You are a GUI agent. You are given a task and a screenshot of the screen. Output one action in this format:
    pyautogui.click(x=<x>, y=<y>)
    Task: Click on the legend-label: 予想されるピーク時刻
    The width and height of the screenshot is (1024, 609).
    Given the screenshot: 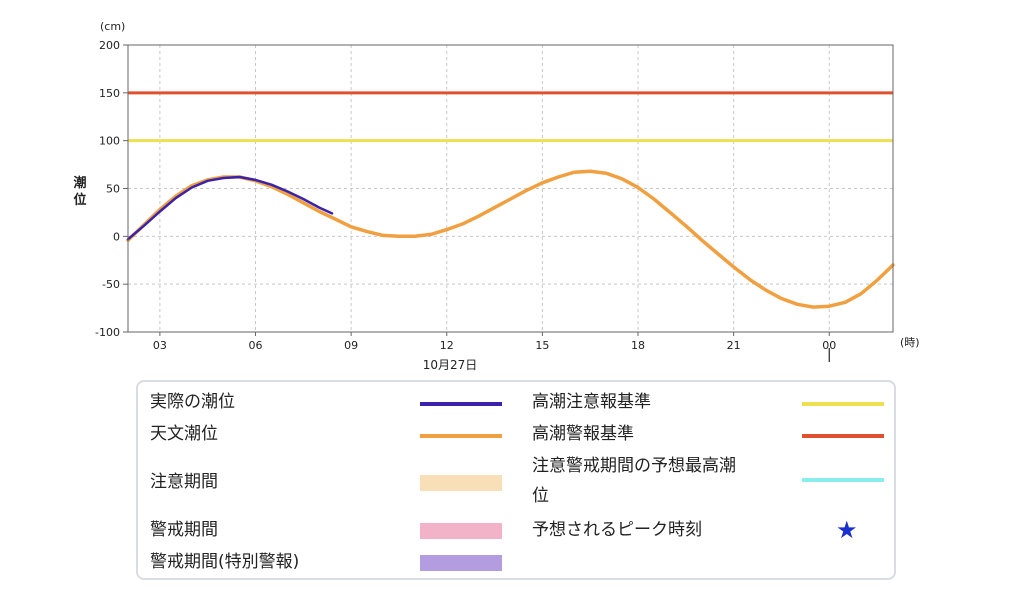 What is the action you would take?
    pyautogui.click(x=617, y=530)
    